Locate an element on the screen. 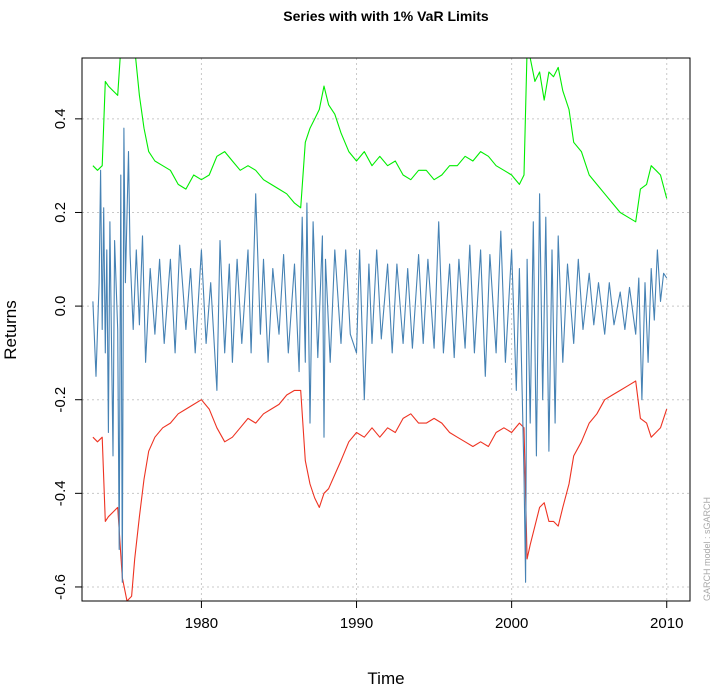 The width and height of the screenshot is (720, 694). x-axis-label: Time is located at coordinates (385, 678).